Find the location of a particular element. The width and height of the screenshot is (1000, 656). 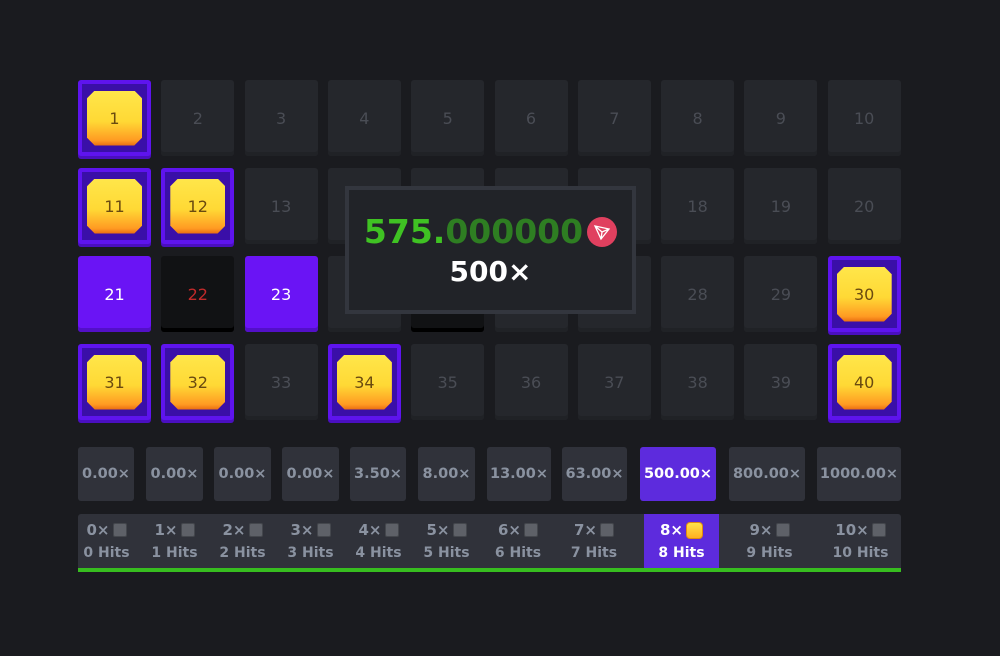

tile-33: 33 is located at coordinates (281, 382).